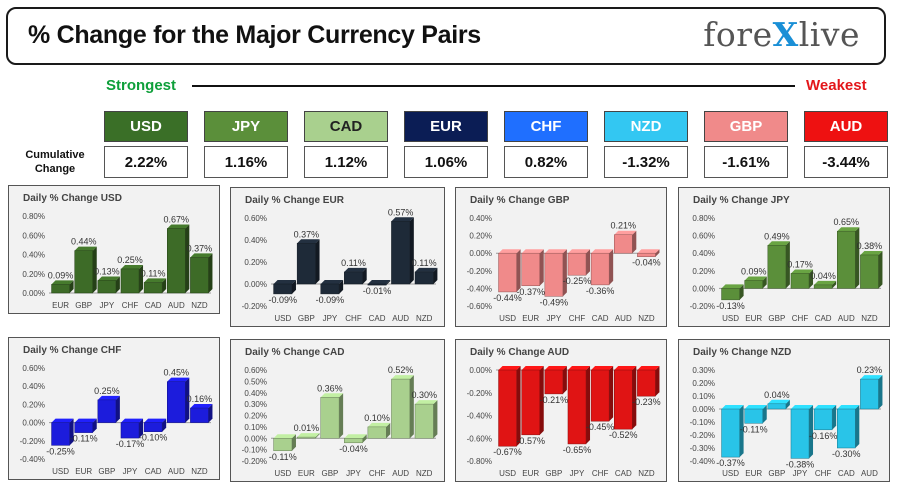 The width and height of the screenshot is (900, 489). I want to click on cumulative-change-label: Cumulative Change, so click(55, 162).